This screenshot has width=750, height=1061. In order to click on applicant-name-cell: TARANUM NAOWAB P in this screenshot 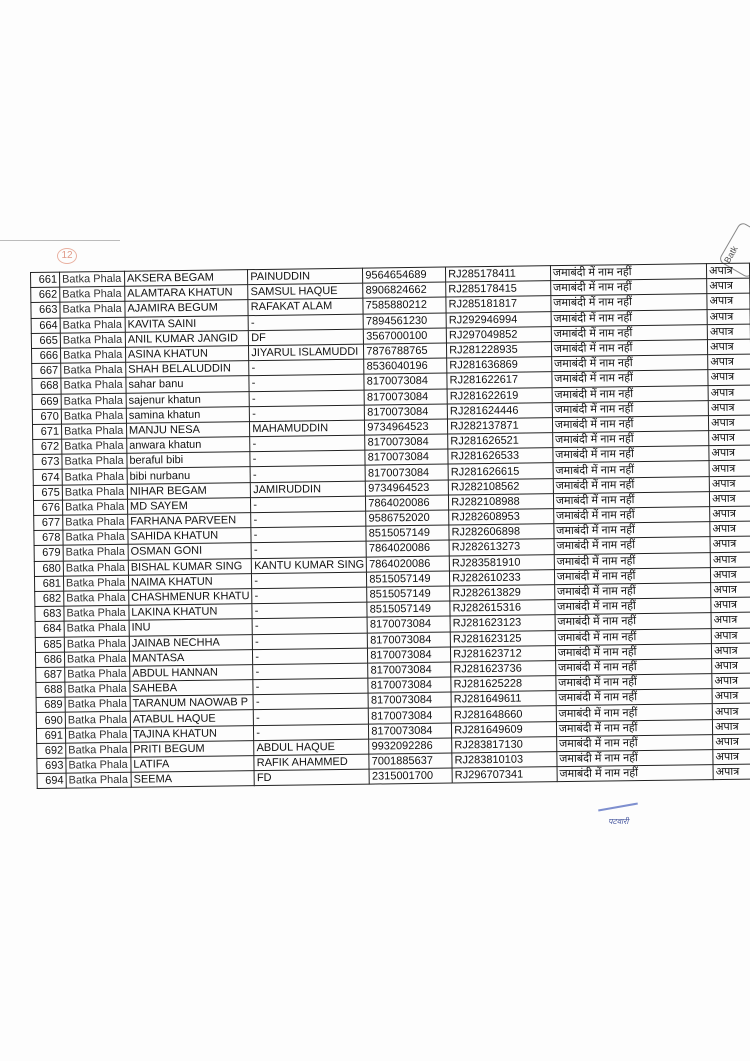, I will do `click(191, 703)`.